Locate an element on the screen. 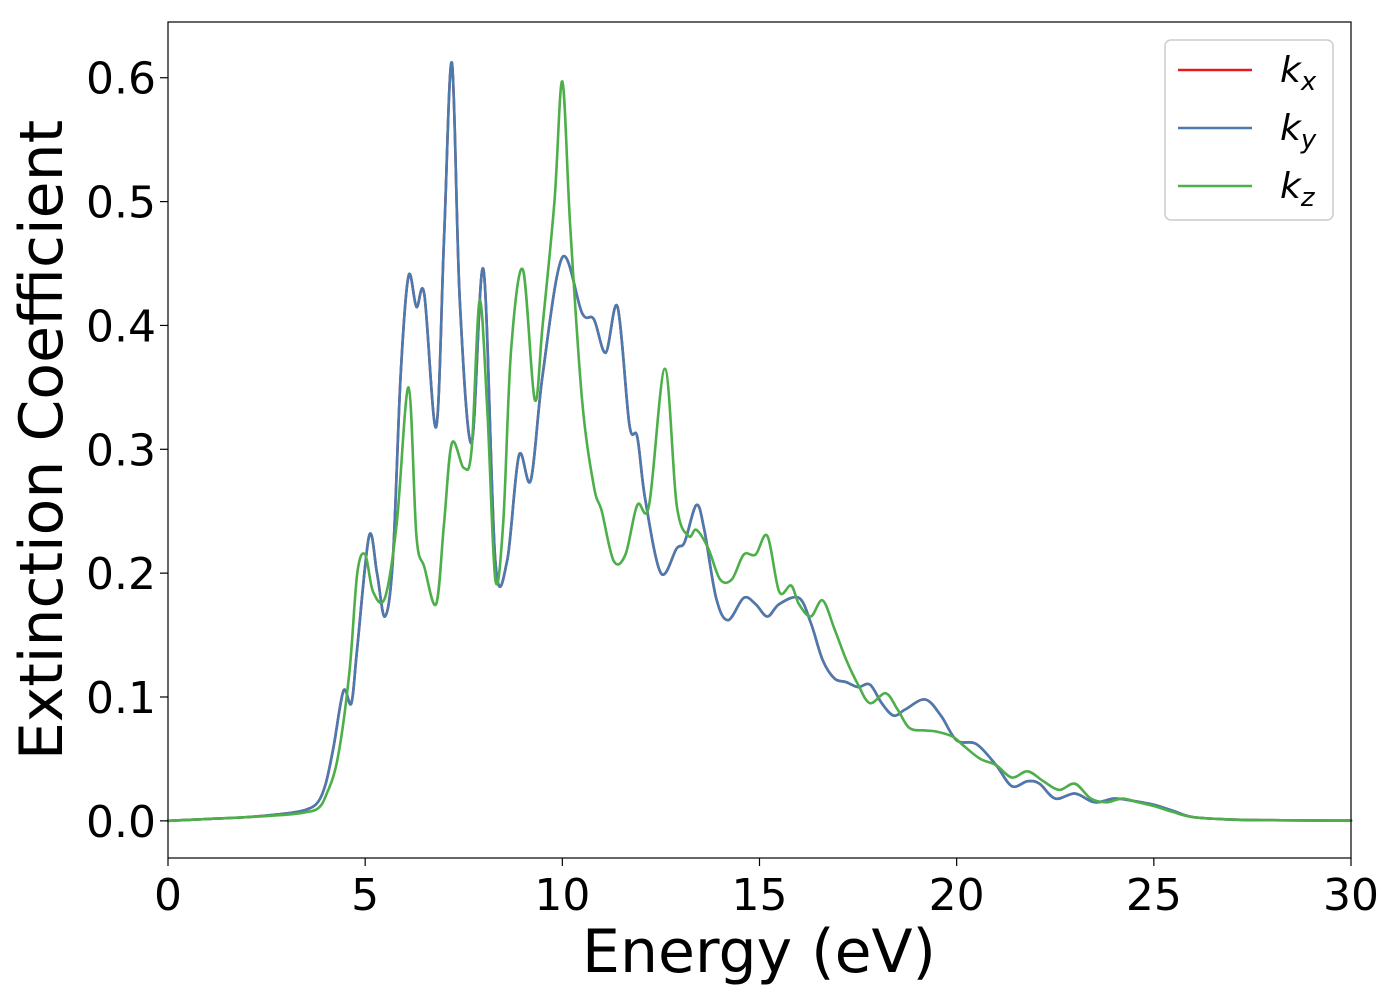 The width and height of the screenshot is (1400, 1004). x-tick-label: 0 is located at coordinates (168, 895).